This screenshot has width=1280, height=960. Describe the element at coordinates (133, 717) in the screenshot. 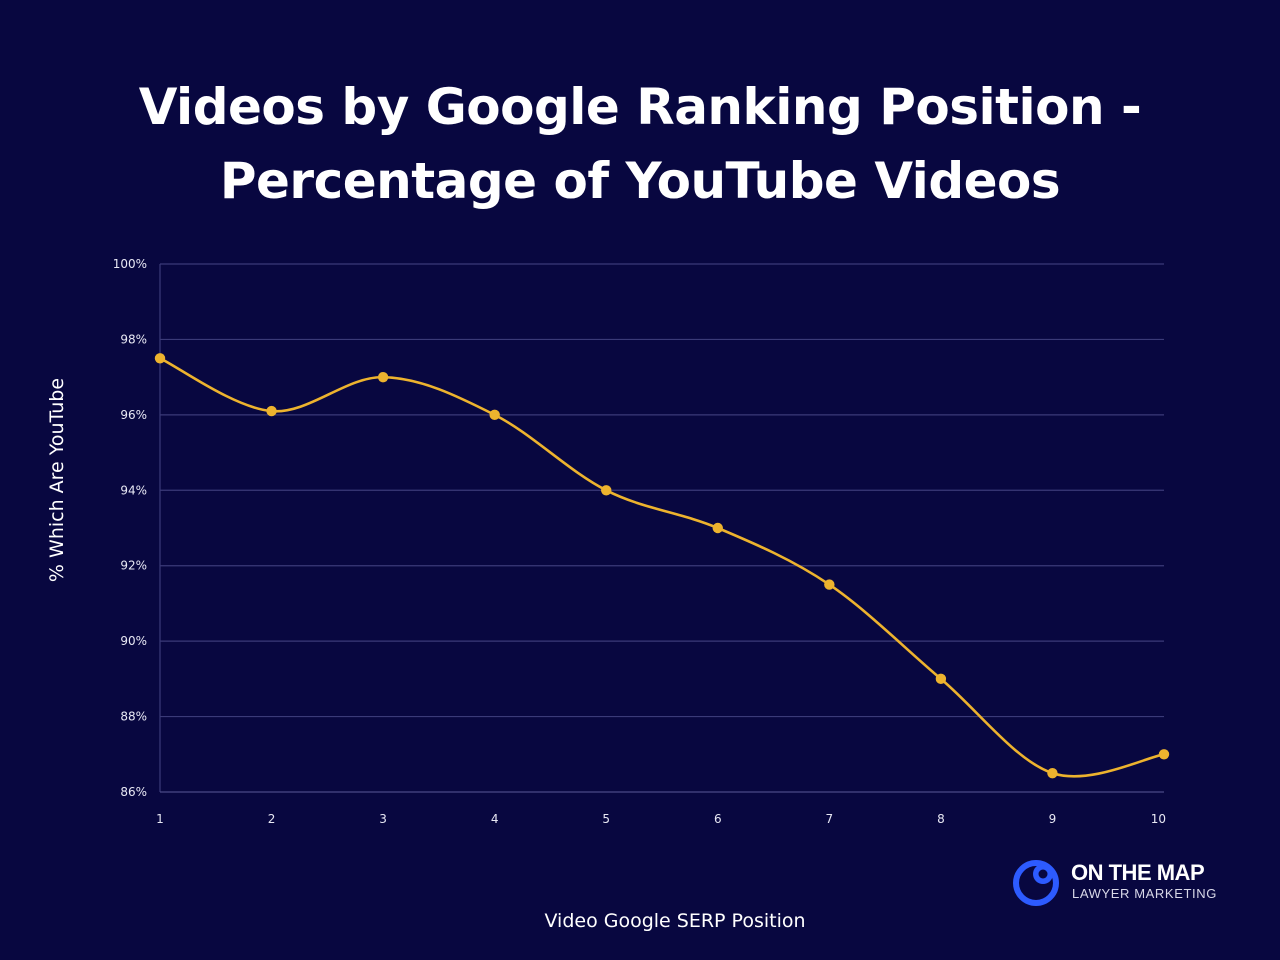

I see `y-tick-label-88: 88%` at that location.